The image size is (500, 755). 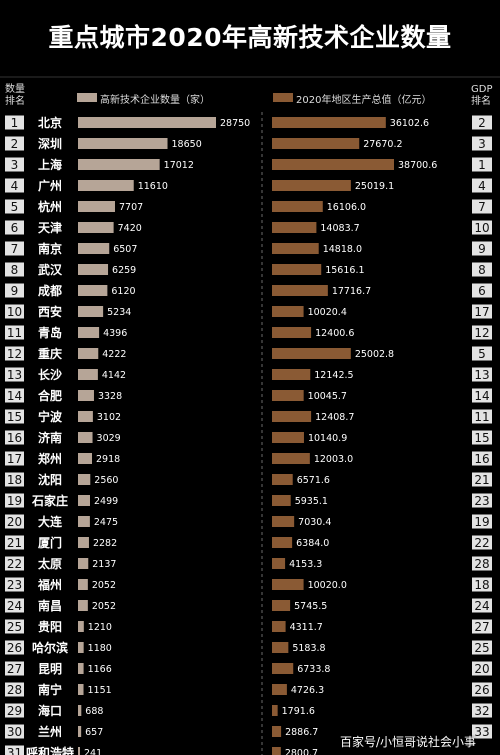 What do you see at coordinates (481, 543) in the screenshot?
I see `rank-right-label: 22` at bounding box center [481, 543].